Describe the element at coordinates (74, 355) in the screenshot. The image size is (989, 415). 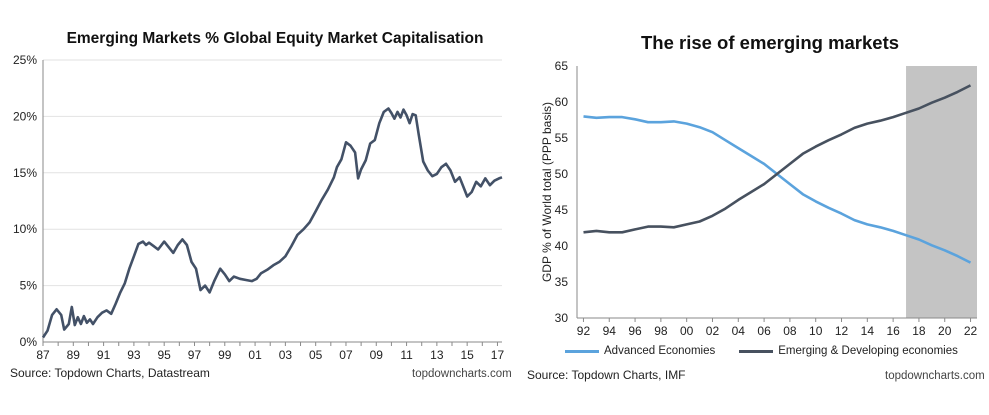
I see `x-tick-label: 89` at that location.